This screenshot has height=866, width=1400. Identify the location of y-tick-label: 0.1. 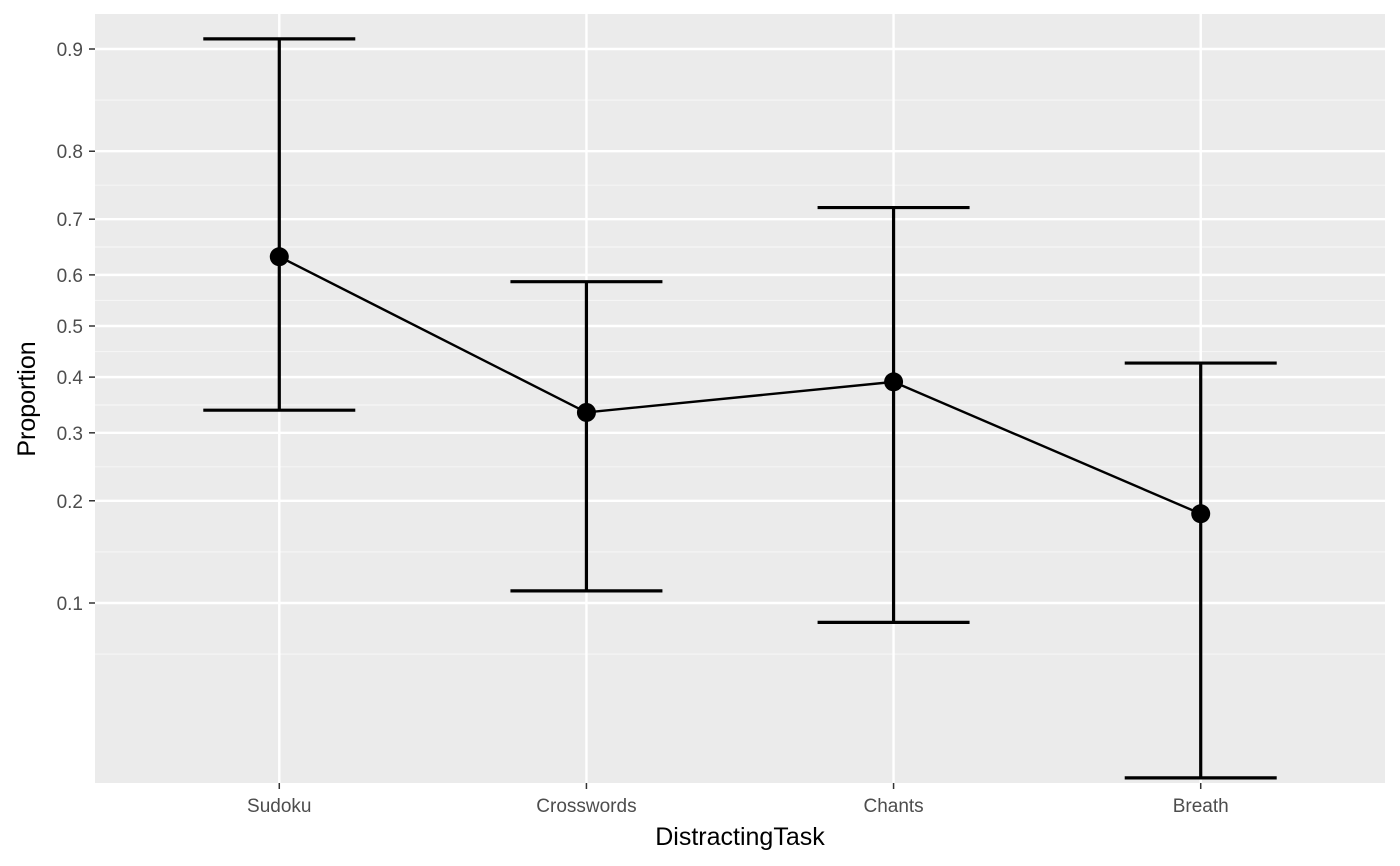
(70, 604).